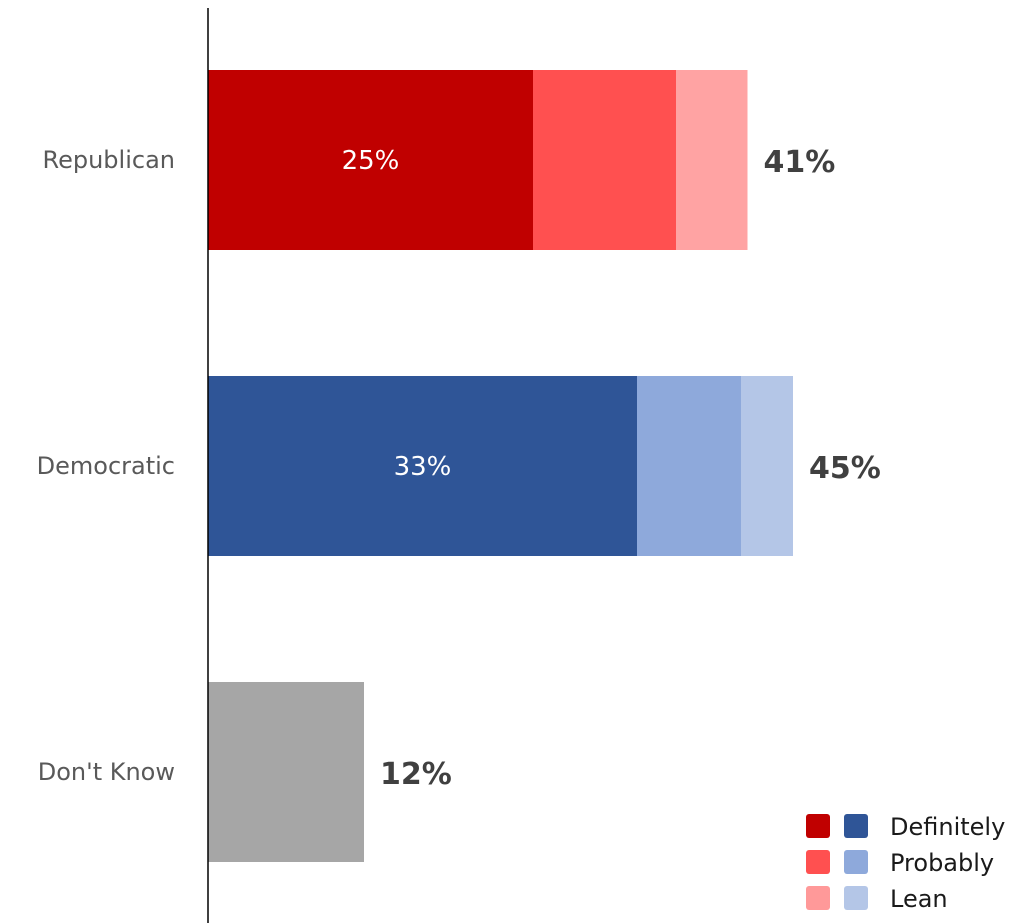 The width and height of the screenshot is (1030, 923). Describe the element at coordinates (942, 863) in the screenshot. I see `legend-label-probably: Probably` at that location.